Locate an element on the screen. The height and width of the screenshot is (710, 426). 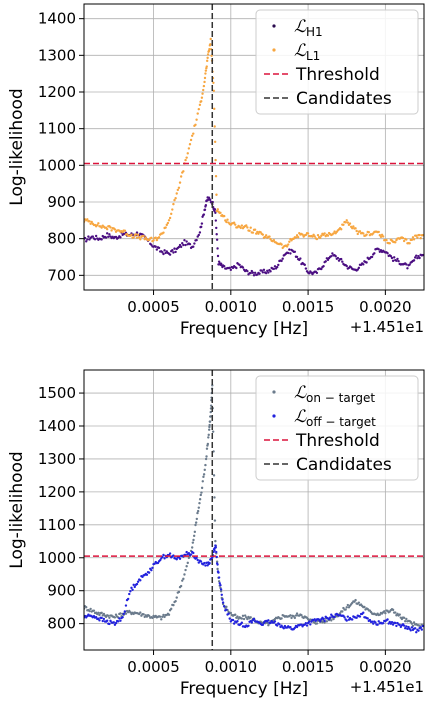
x-tick-label: 0.0020 is located at coordinates (385, 667).